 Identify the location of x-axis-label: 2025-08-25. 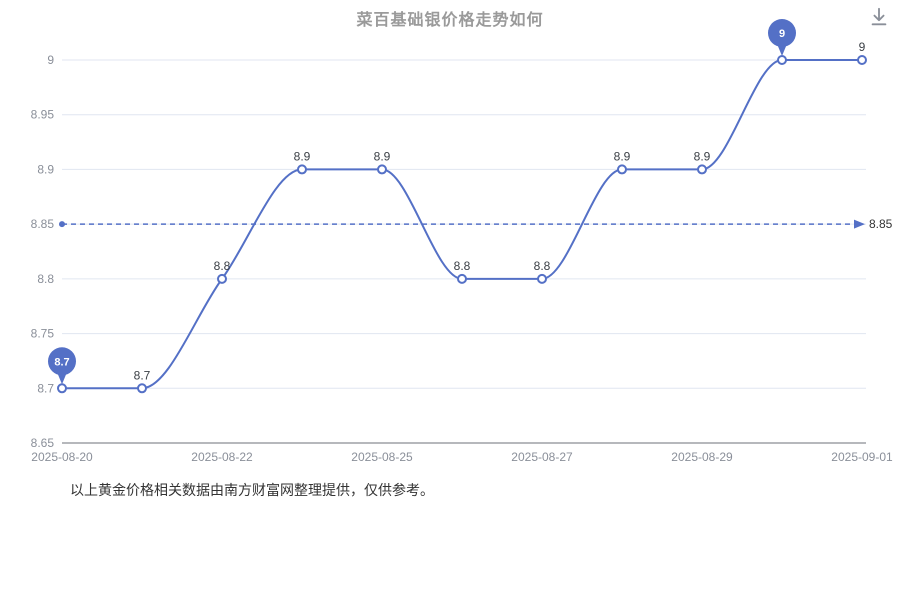
(382, 457).